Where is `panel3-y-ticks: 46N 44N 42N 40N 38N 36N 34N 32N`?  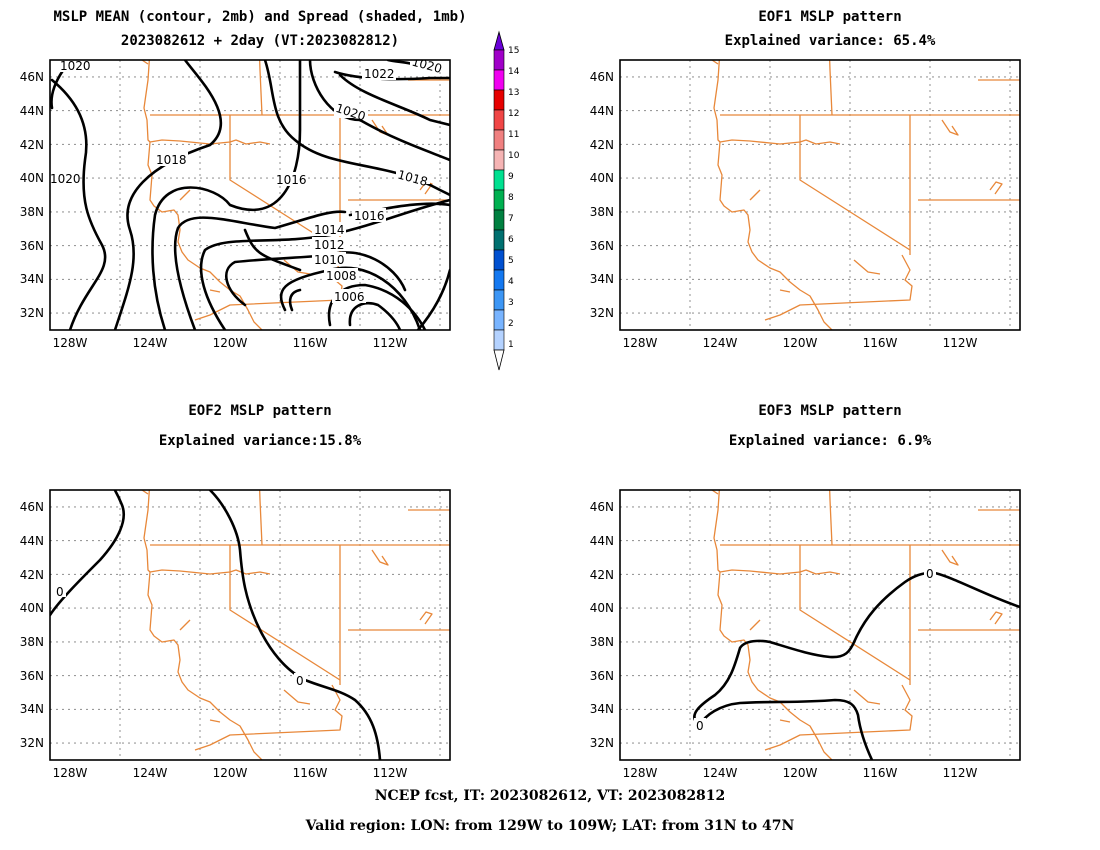 panel3-y-ticks: 46N 44N 42N 40N 38N 36N 34N 32N is located at coordinates (32, 625).